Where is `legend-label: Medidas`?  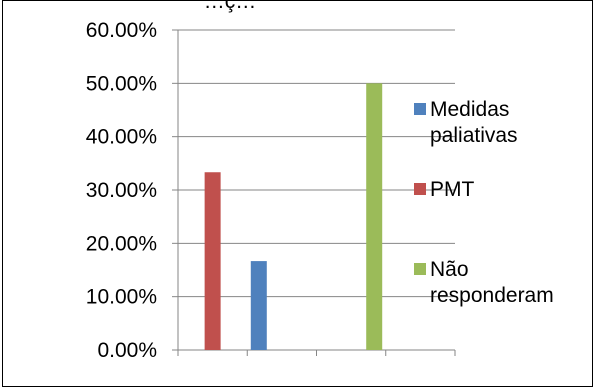
legend-label: Medidas is located at coordinates (469, 109).